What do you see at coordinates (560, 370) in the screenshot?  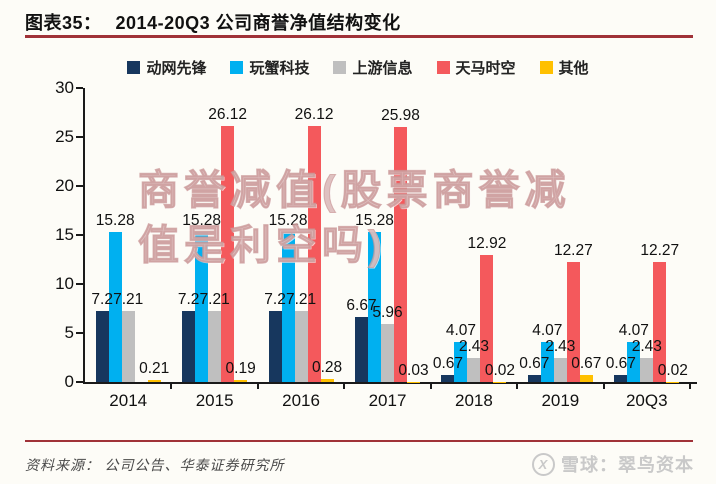 I see `bar-上游信息-2019` at bounding box center [560, 370].